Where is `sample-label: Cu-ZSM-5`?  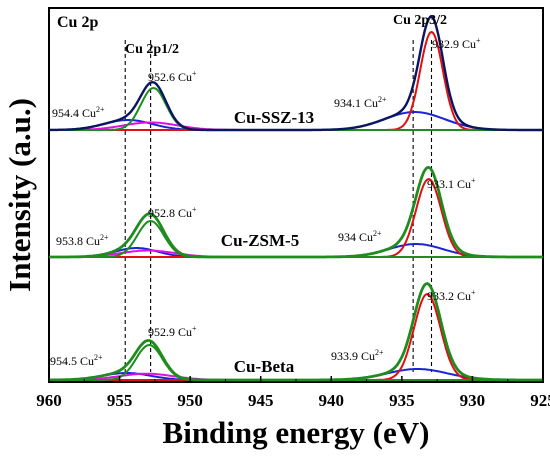 sample-label: Cu-ZSM-5 is located at coordinates (260, 240).